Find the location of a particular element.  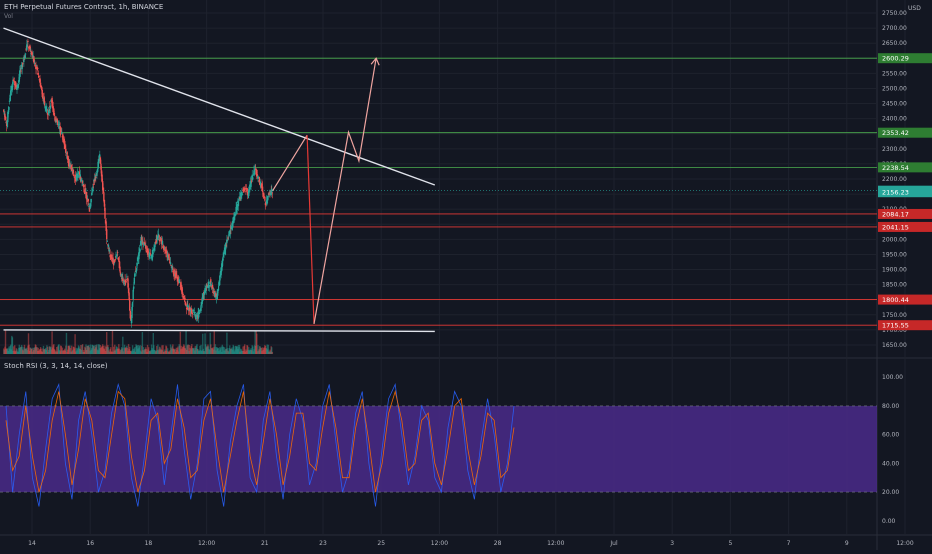

support-label-bg is located at coordinates (905, 213).